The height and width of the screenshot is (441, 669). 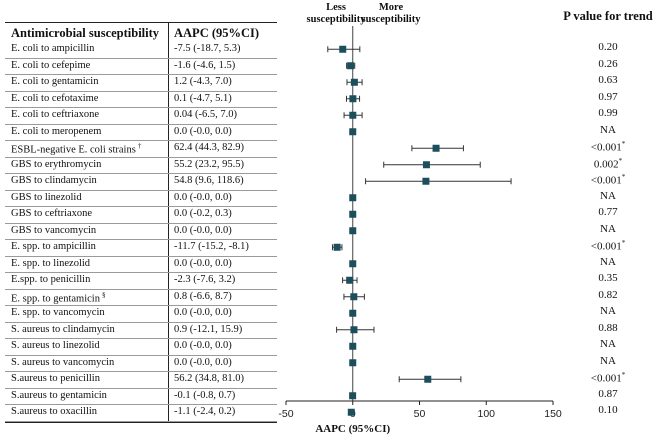 What do you see at coordinates (139, 146) in the screenshot?
I see `row-footnote-mark: †` at bounding box center [139, 146].